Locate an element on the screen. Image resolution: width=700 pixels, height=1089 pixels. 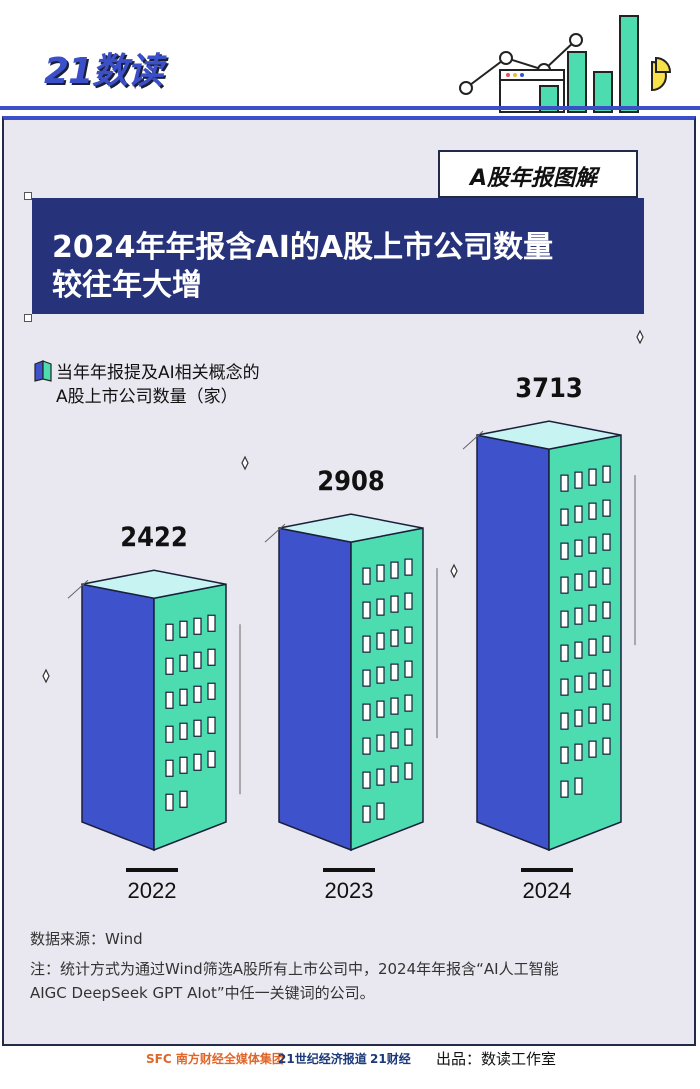
legend-label-line1: 当年年报提及AI相关概念的 is located at coordinates (158, 373).